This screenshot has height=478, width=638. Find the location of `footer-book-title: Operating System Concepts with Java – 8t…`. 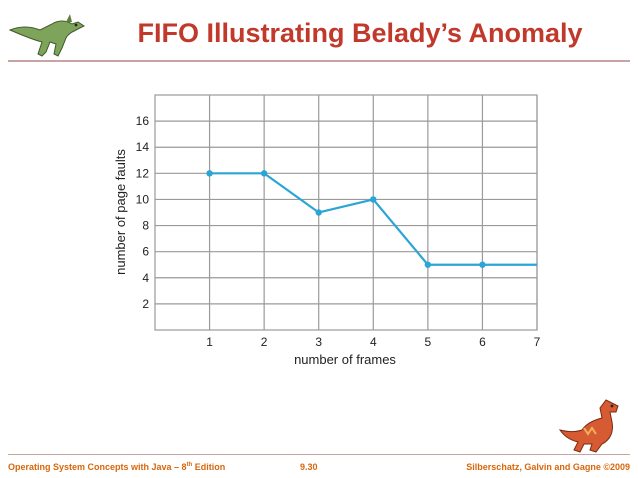

footer-book-title: Operating System Concepts with Java – 8t… is located at coordinates (117, 467).